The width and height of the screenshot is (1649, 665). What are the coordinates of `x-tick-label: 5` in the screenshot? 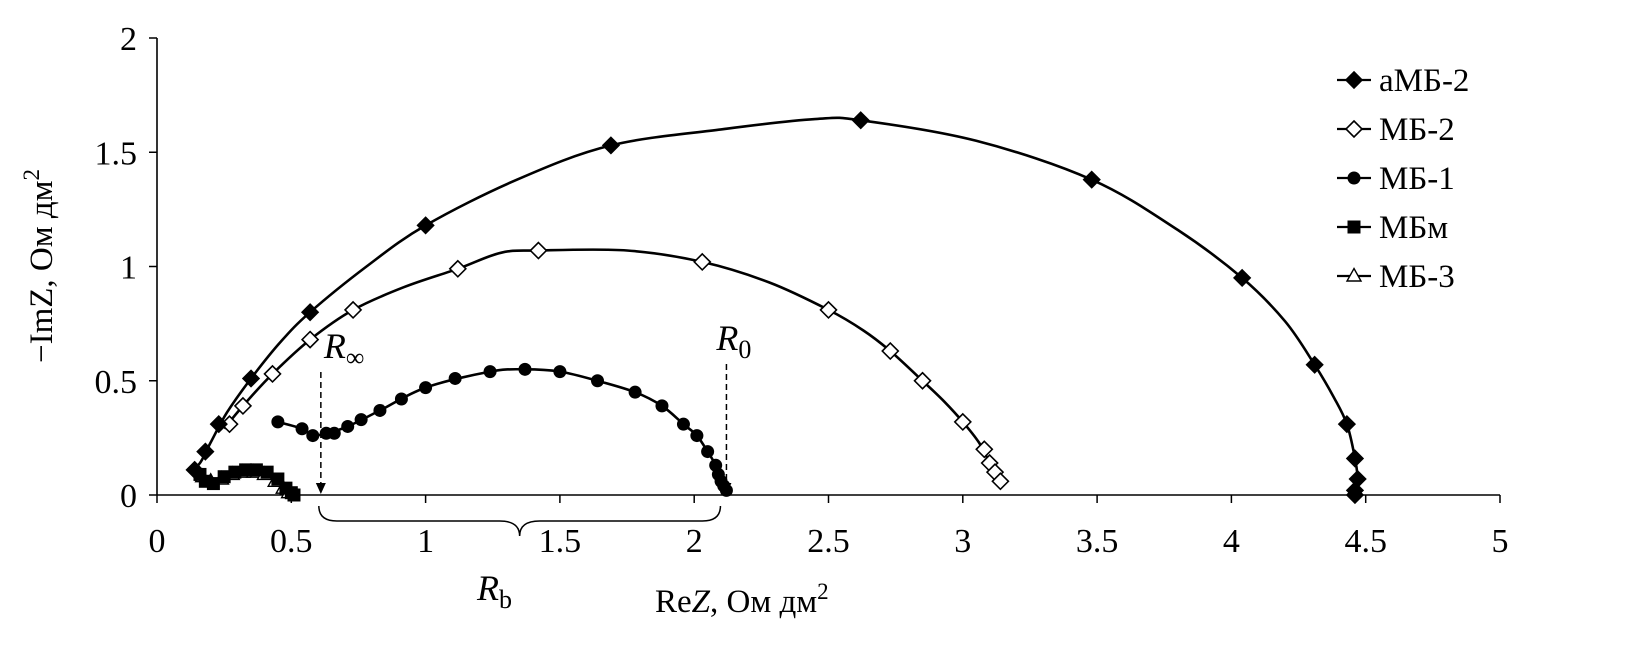 It's located at (1500, 541).